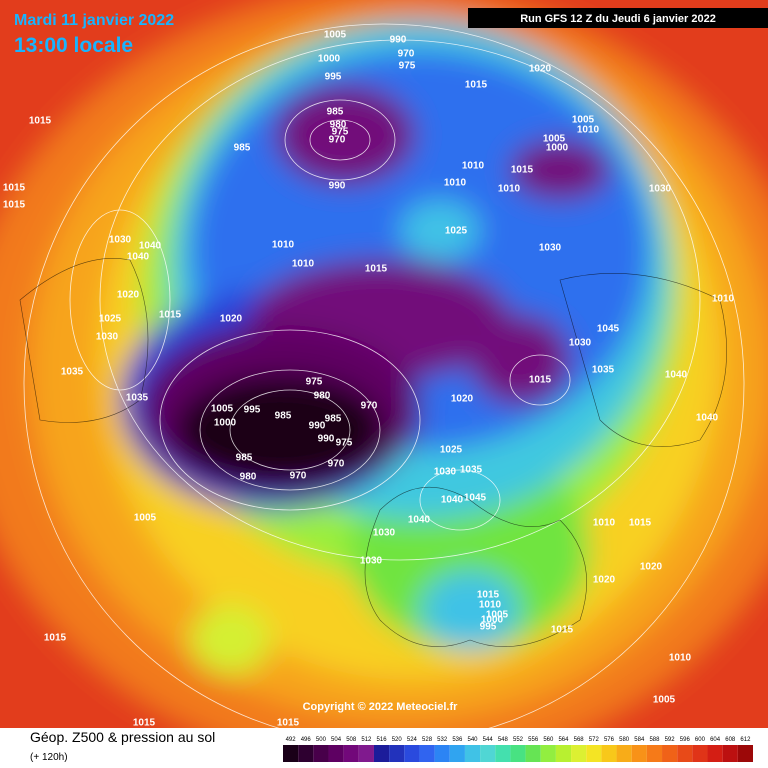  Describe the element at coordinates (730, 740) in the screenshot. I see `scale-tick-label: 608` at that location.